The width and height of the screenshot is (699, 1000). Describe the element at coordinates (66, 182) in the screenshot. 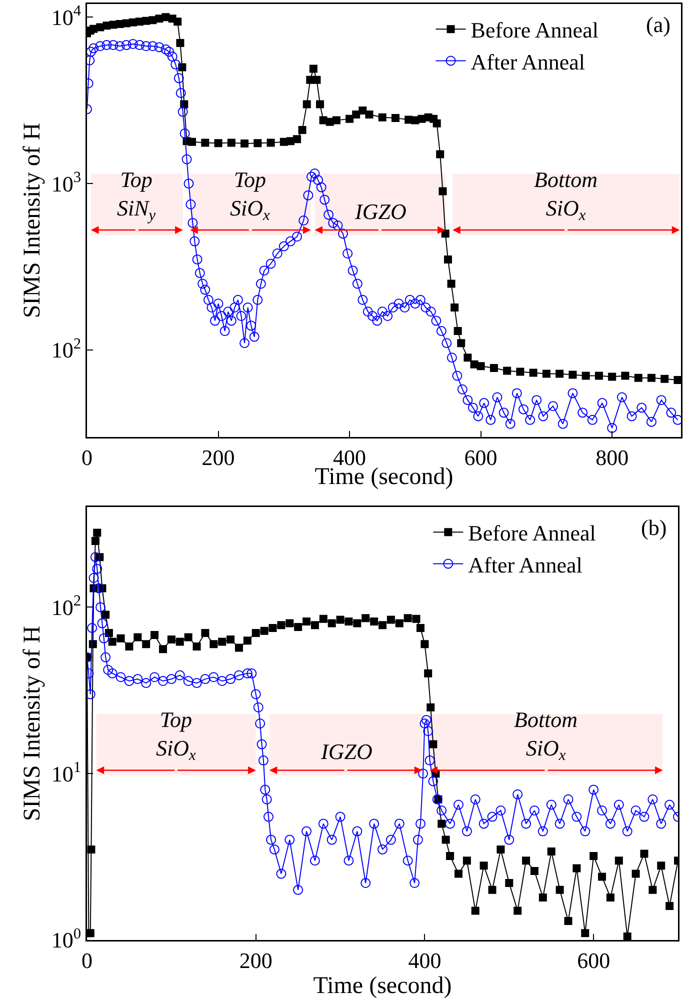

I see `y-tick-label: 10$^{3}$` at that location.